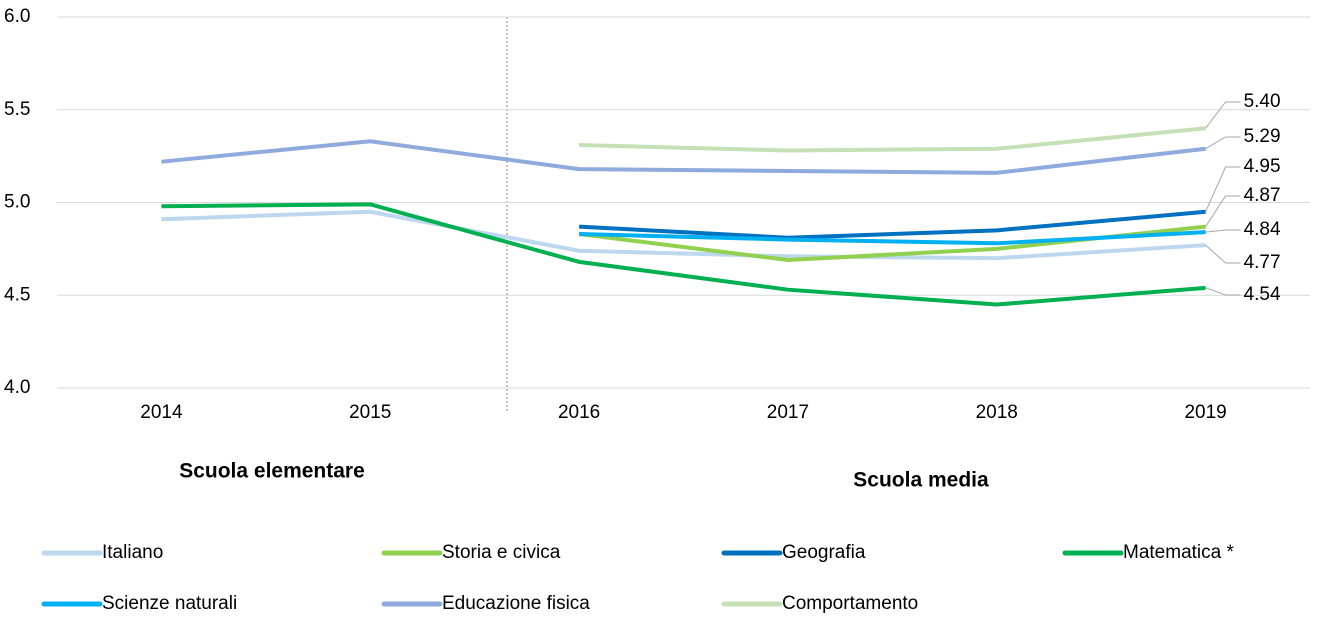  Describe the element at coordinates (501, 552) in the screenshot. I see `legend-label: Storia e civica` at that location.